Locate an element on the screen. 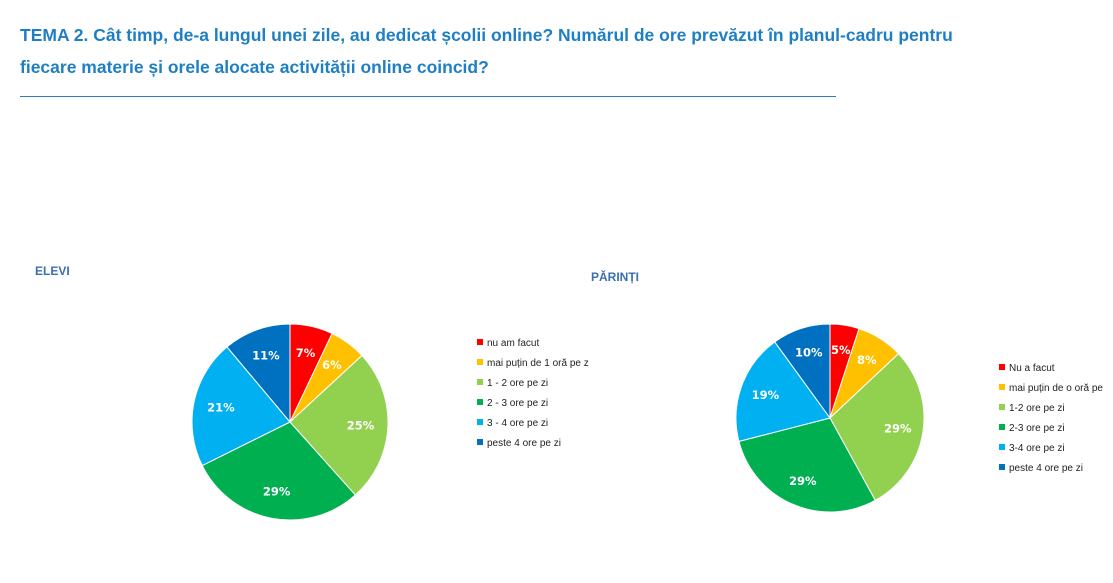 This screenshot has height=583, width=1113. elevi-legend-item-1-2-ore-pe-zi: 1 - 2 ore pe zi is located at coordinates (533, 384).